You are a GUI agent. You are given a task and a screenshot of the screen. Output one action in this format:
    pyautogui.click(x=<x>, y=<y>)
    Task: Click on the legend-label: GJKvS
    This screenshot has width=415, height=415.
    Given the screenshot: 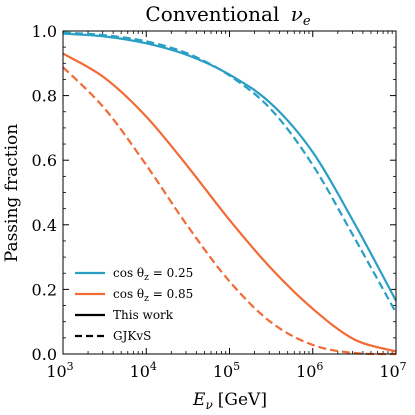 What is the action you would take?
    pyautogui.click(x=132, y=336)
    